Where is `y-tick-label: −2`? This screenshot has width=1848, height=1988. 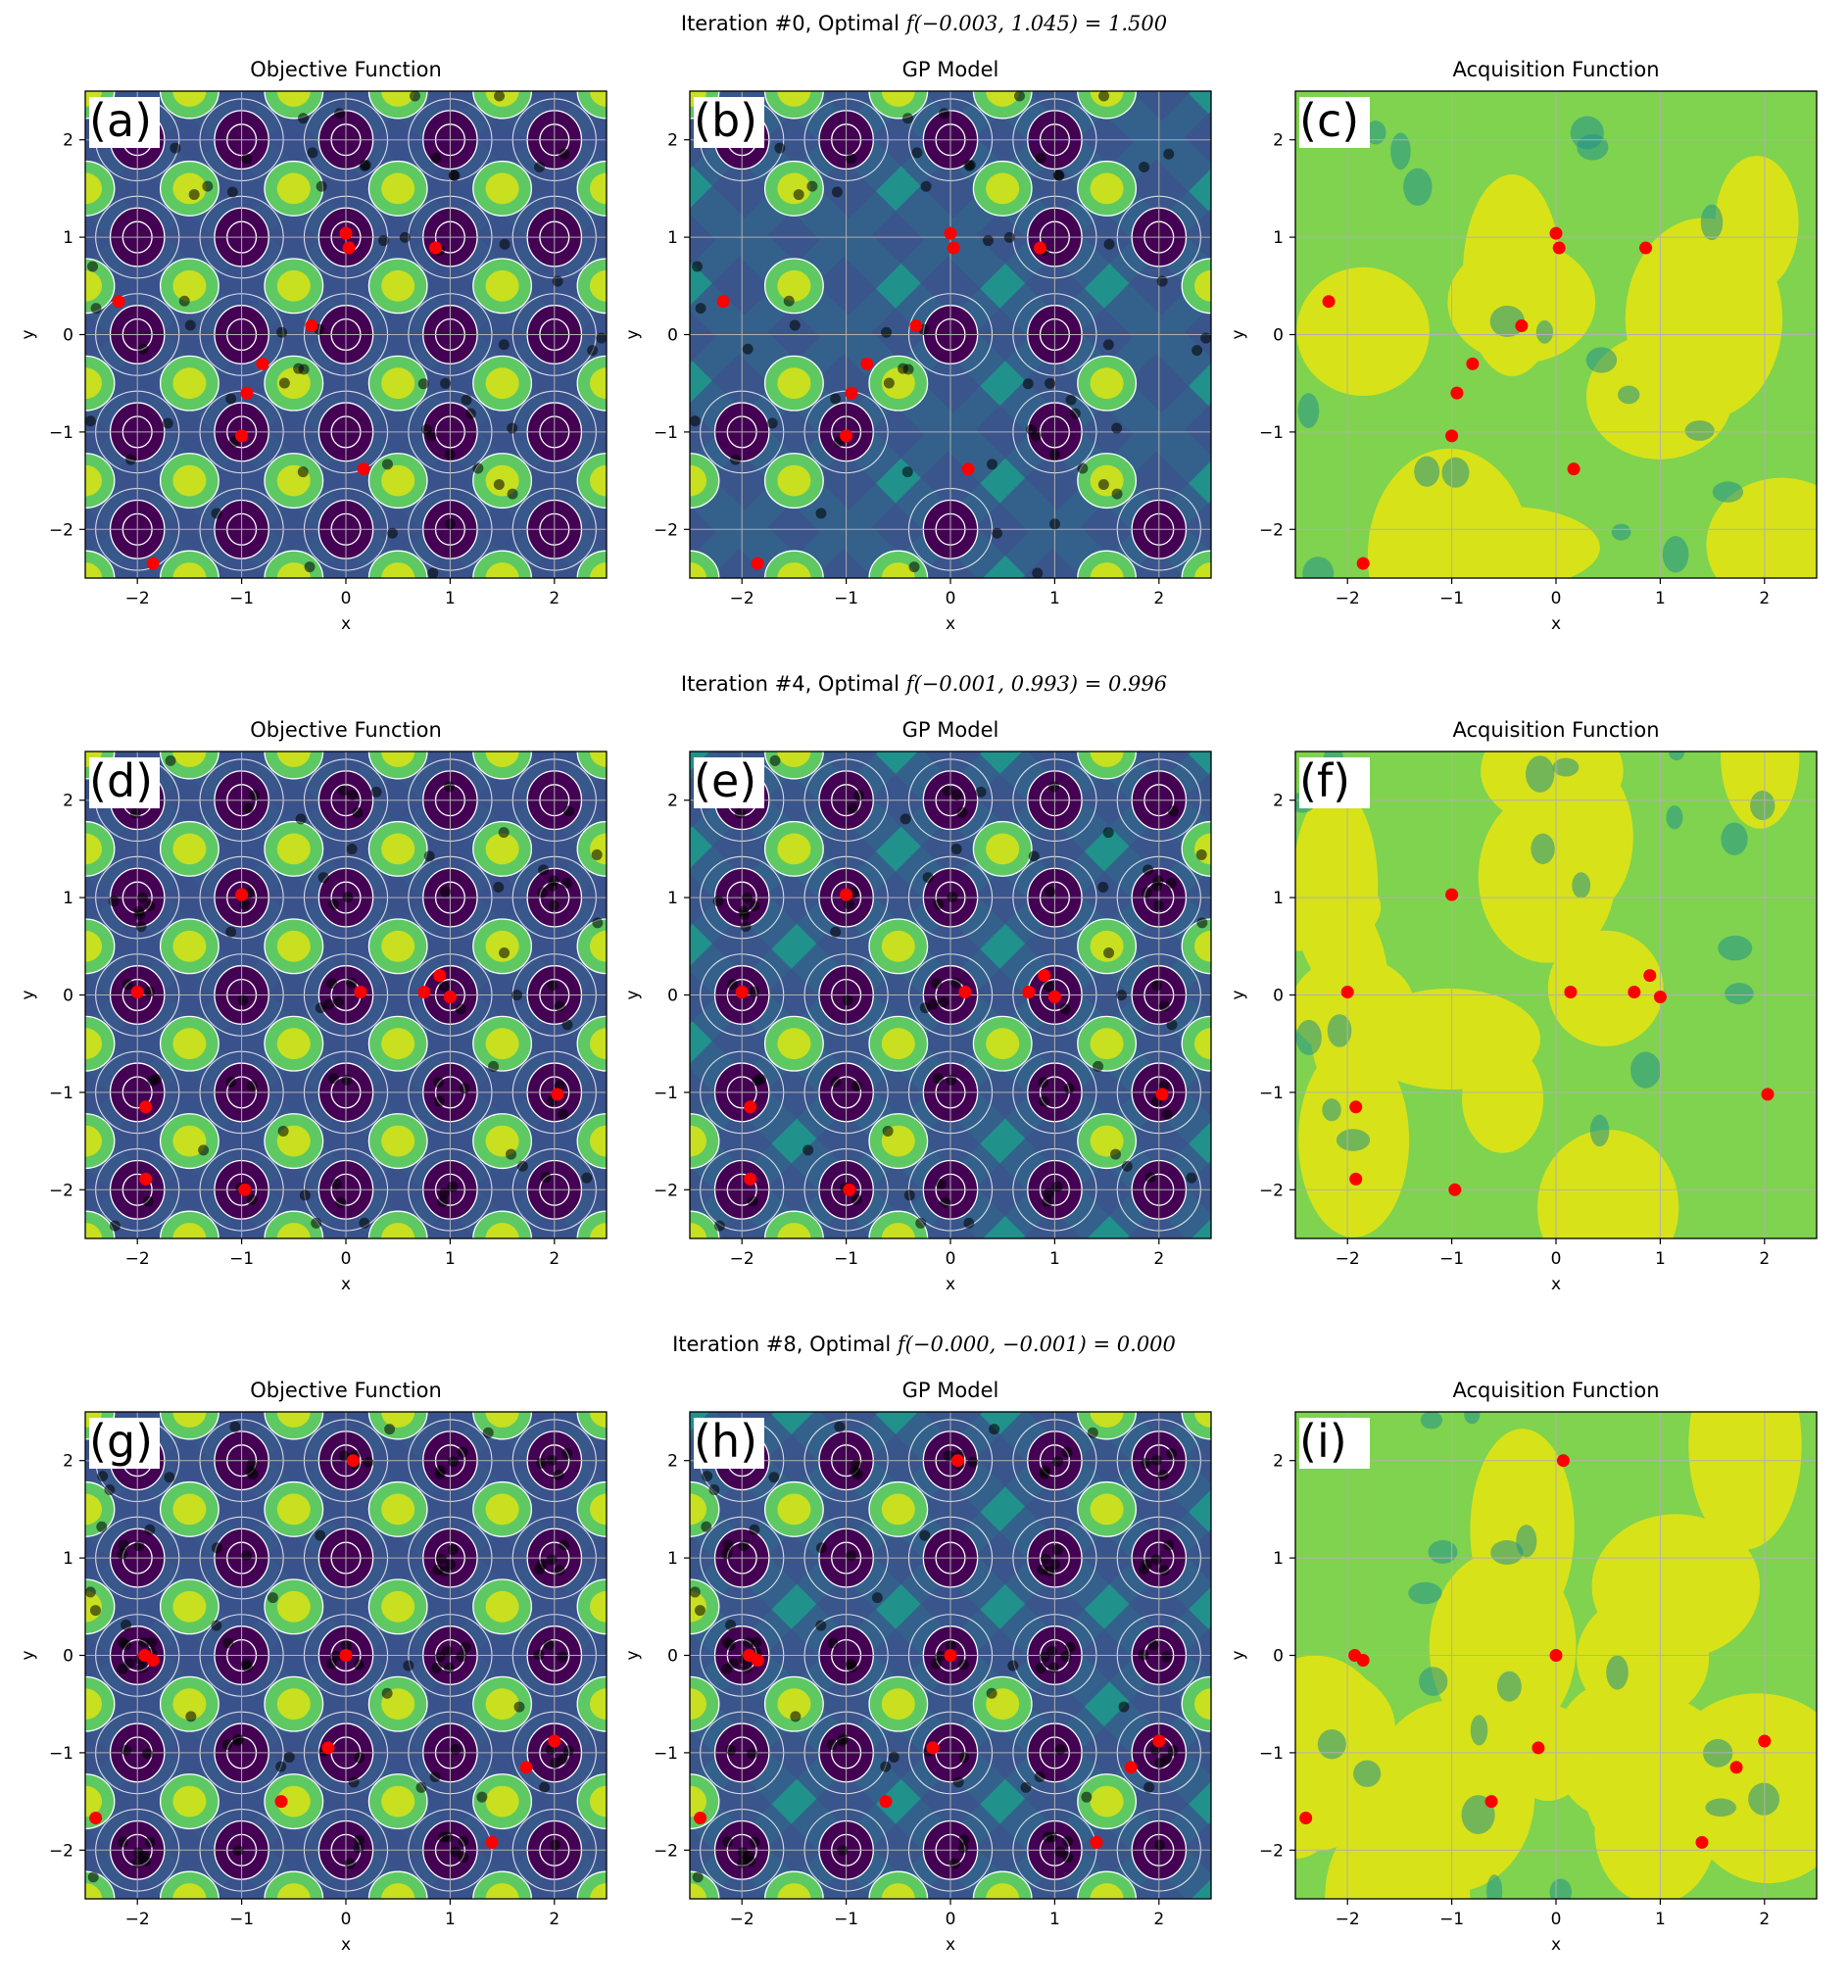 y-tick-label: −2 is located at coordinates (1272, 1851).